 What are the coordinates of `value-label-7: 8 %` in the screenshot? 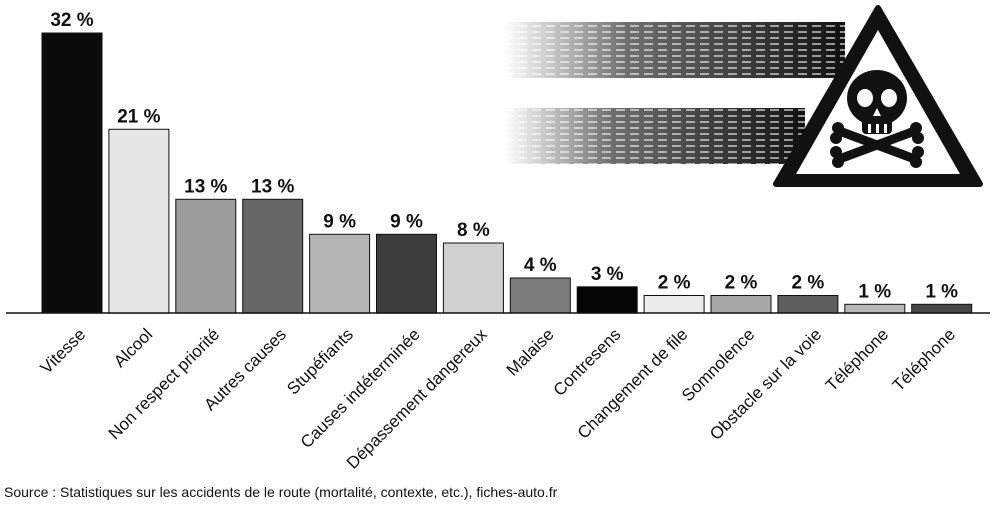 It's located at (473, 230).